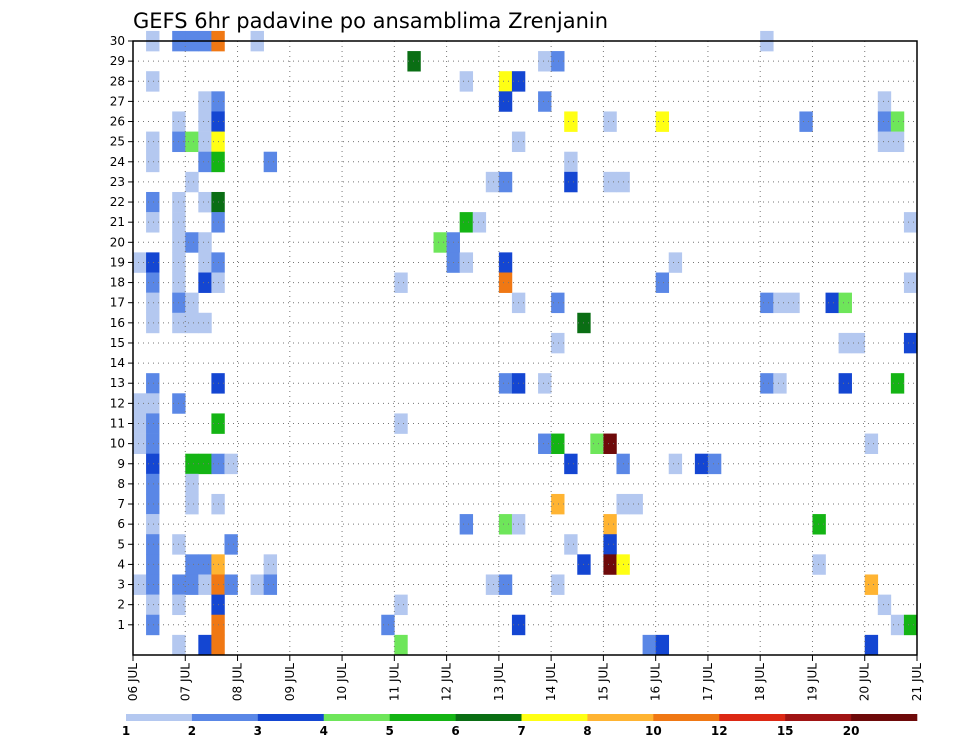  I want to click on x-tick-label: 09 JUL, so click(290, 682).